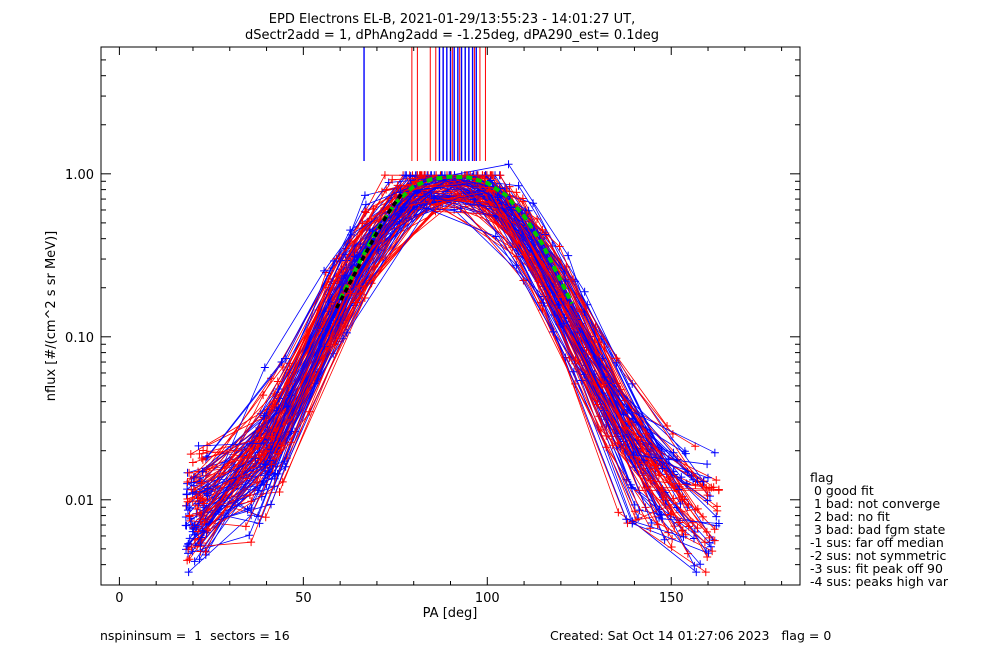 The height and width of the screenshot is (650, 1000). What do you see at coordinates (454, 241) in the screenshot?
I see `fit-layer` at bounding box center [454, 241].